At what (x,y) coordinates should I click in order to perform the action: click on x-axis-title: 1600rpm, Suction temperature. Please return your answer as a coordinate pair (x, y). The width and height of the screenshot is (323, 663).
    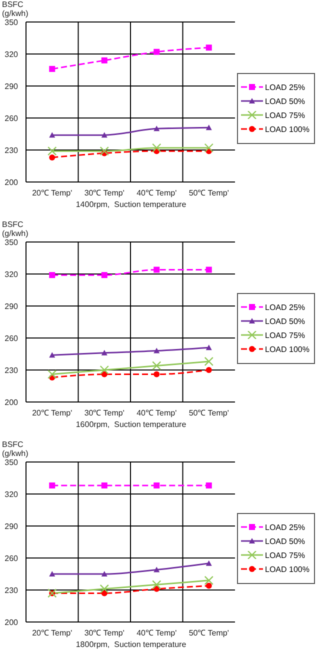
    Looking at the image, I should click on (131, 424).